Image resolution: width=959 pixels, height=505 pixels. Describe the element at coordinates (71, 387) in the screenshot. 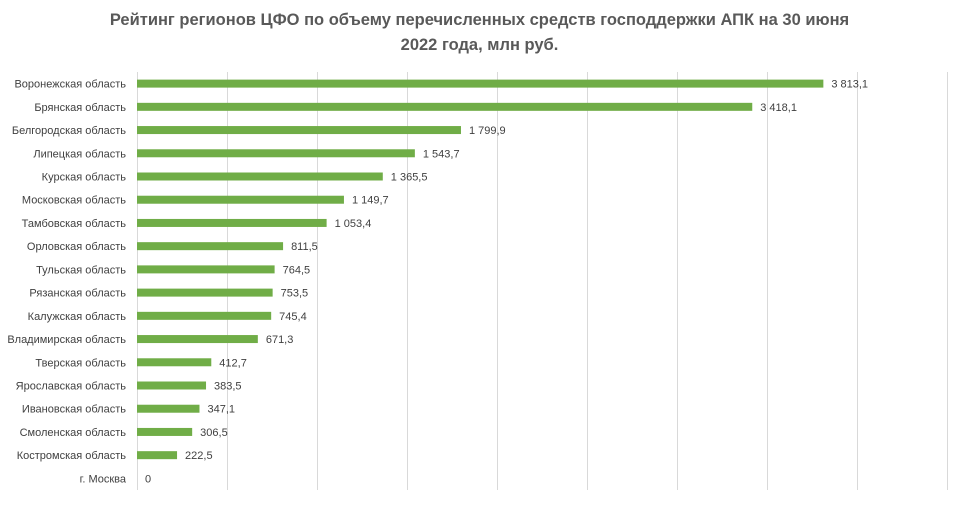

I see `category-label: Ярославская область` at that location.